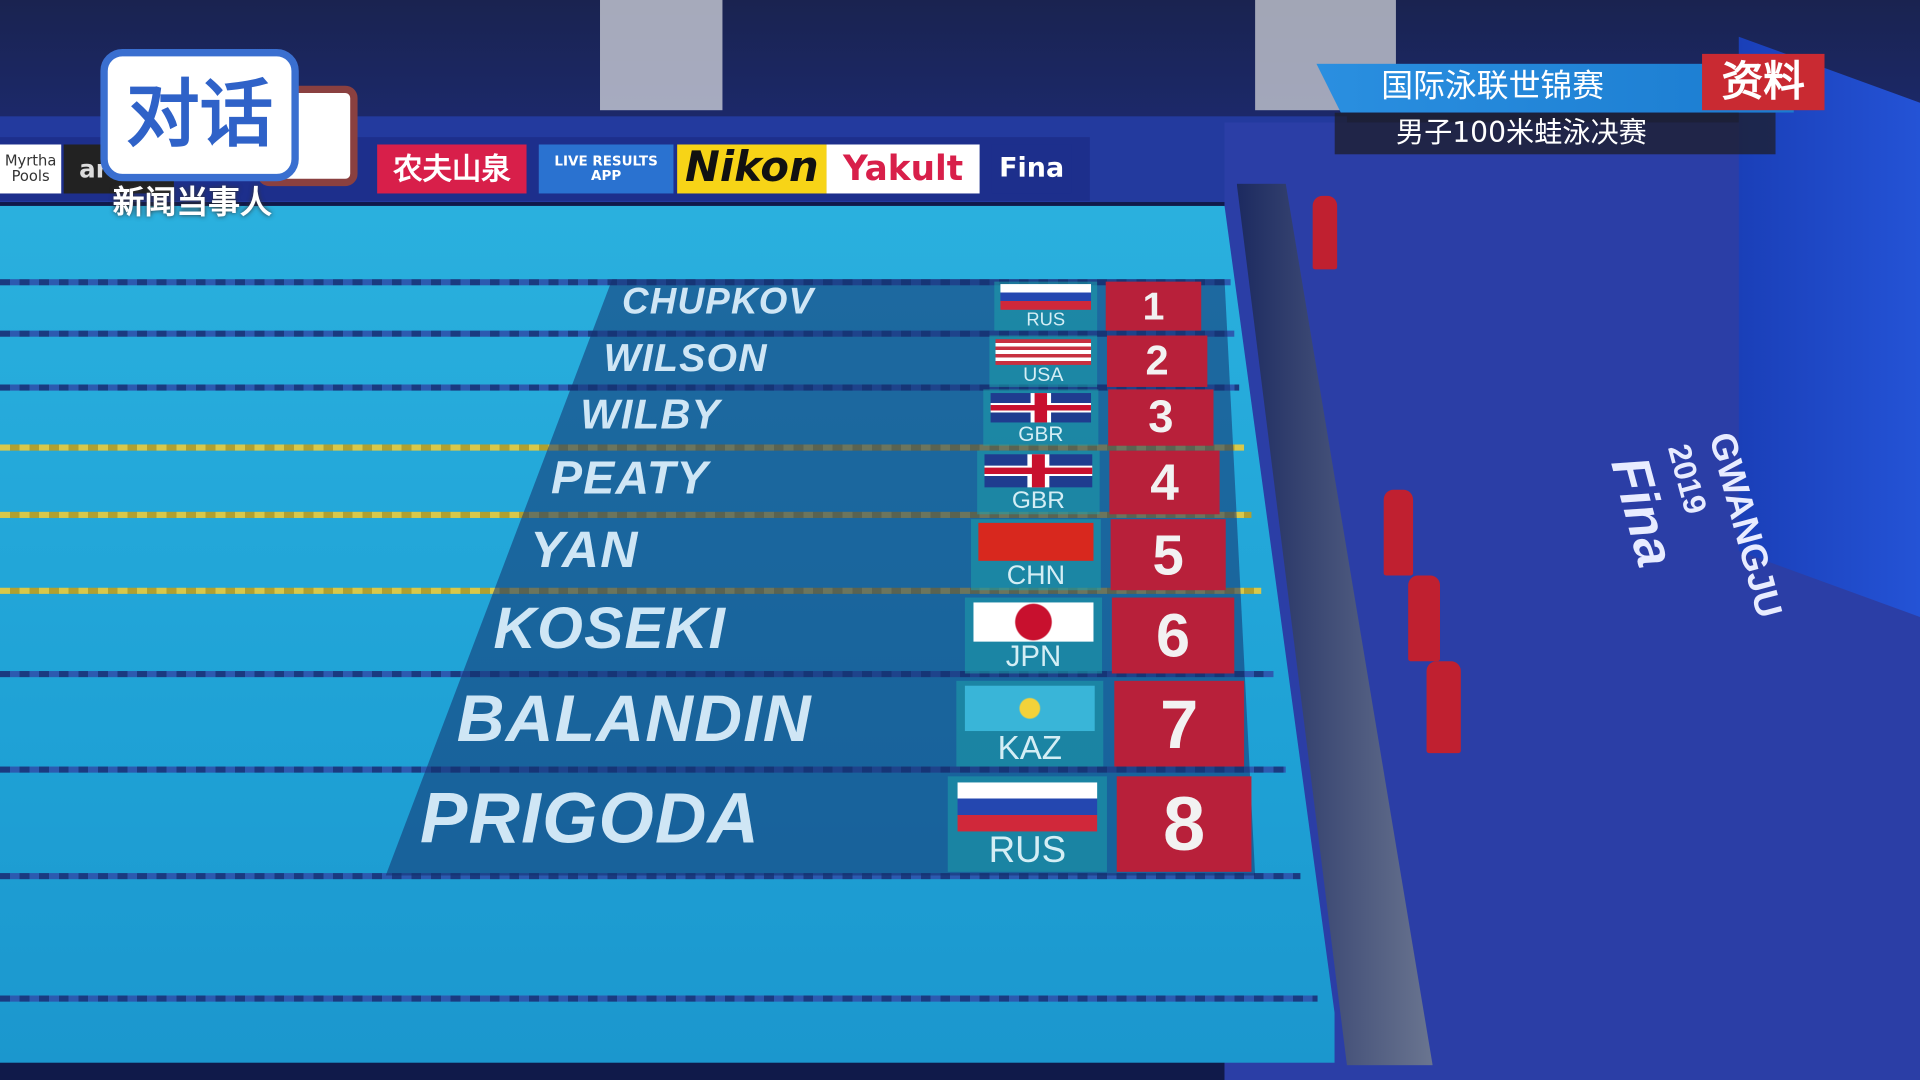 The width and height of the screenshot is (1920, 1080). I want to click on swimmer-name: BALANDIN, so click(634, 719).